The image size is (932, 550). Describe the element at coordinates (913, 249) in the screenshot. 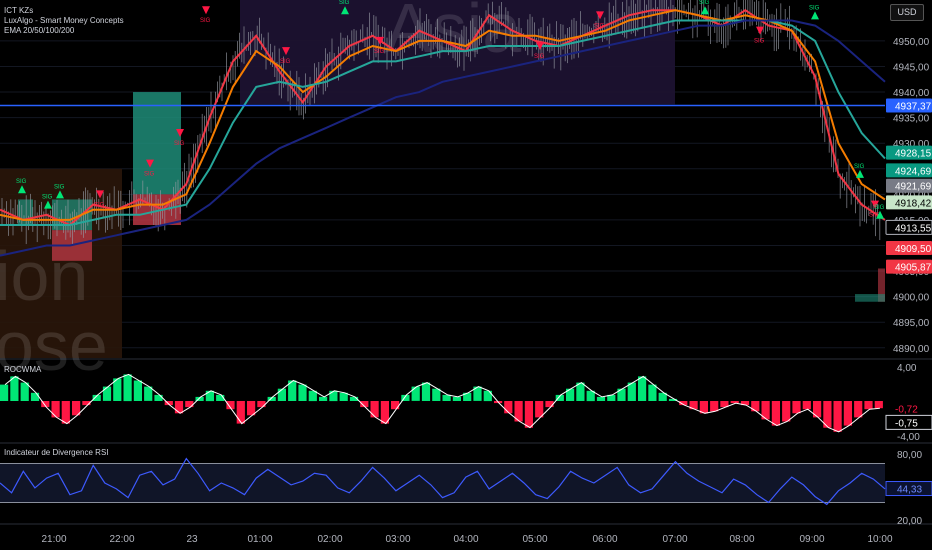

I see `price-tag-text: 4909,50` at that location.